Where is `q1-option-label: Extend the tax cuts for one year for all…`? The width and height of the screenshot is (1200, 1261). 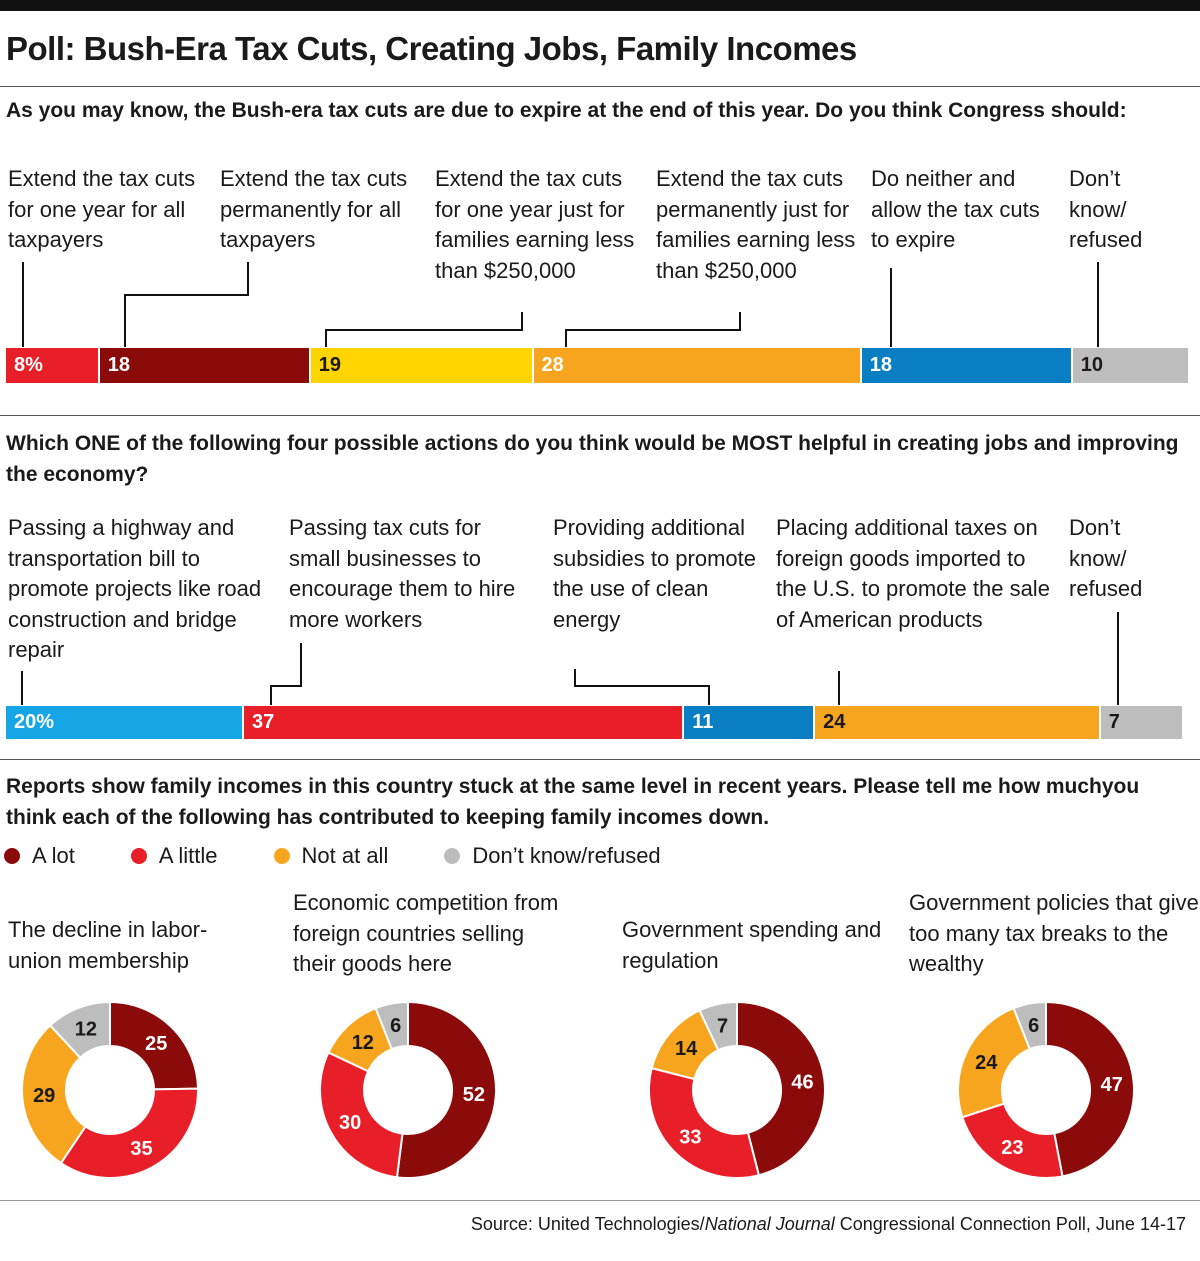
q1-option-label: Extend the tax cuts for one year for all… is located at coordinates (102, 209).